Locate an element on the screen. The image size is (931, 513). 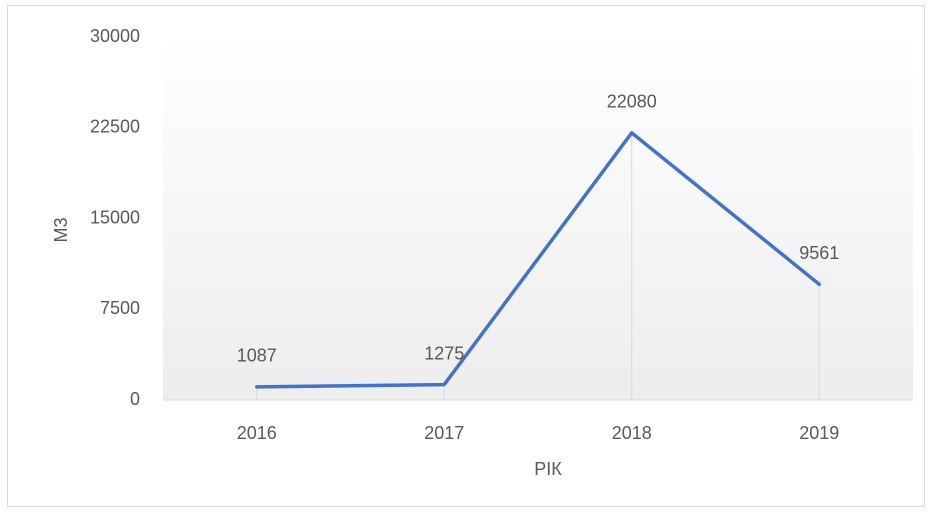
data-label: 22080 is located at coordinates (632, 102).